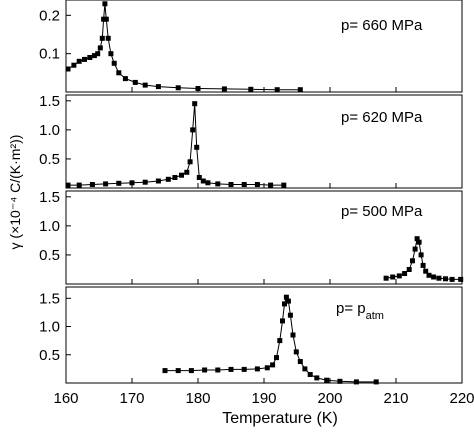  I want to click on pressure-label: p= 500 MPa, so click(382, 211).